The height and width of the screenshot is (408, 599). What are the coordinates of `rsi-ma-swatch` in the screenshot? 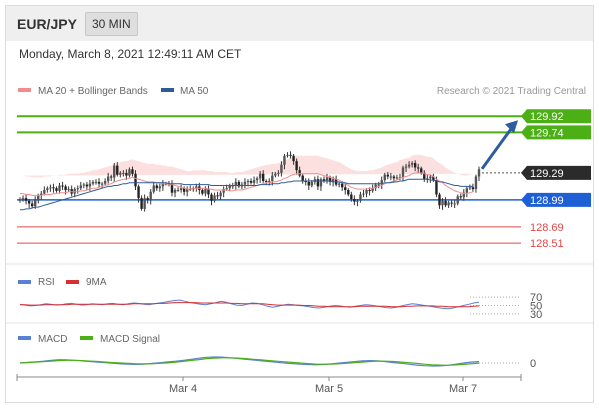 It's located at (72, 282).